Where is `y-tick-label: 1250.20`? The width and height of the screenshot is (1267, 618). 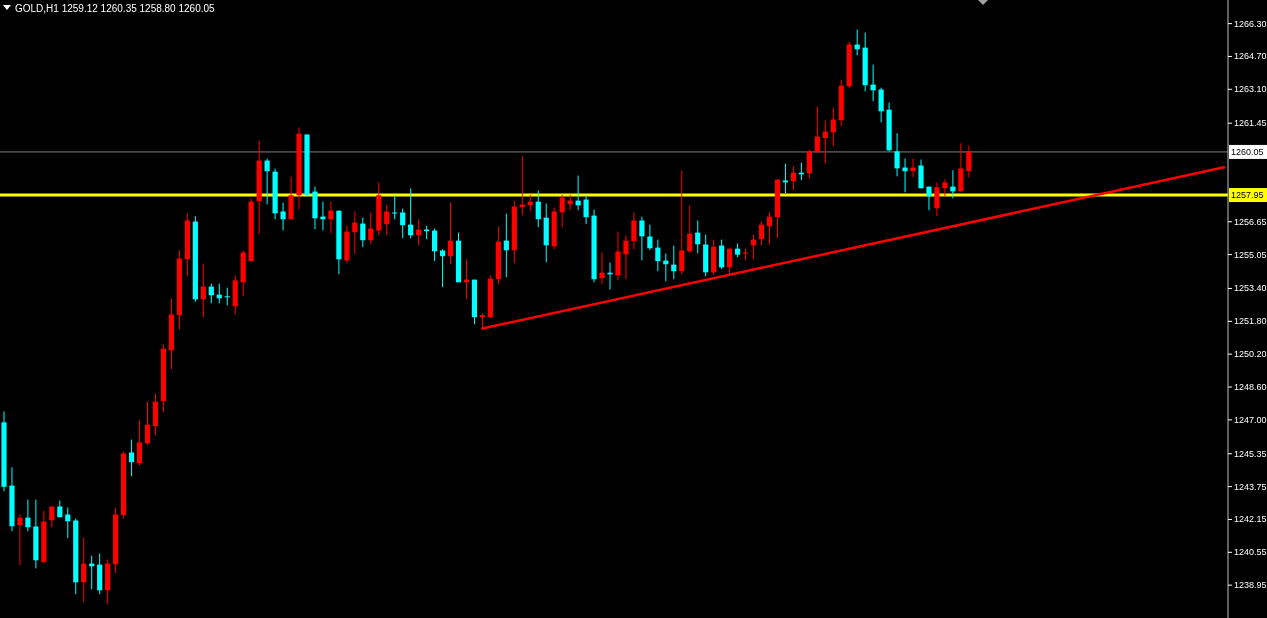 y-tick-label: 1250.20 is located at coordinates (1250, 354).